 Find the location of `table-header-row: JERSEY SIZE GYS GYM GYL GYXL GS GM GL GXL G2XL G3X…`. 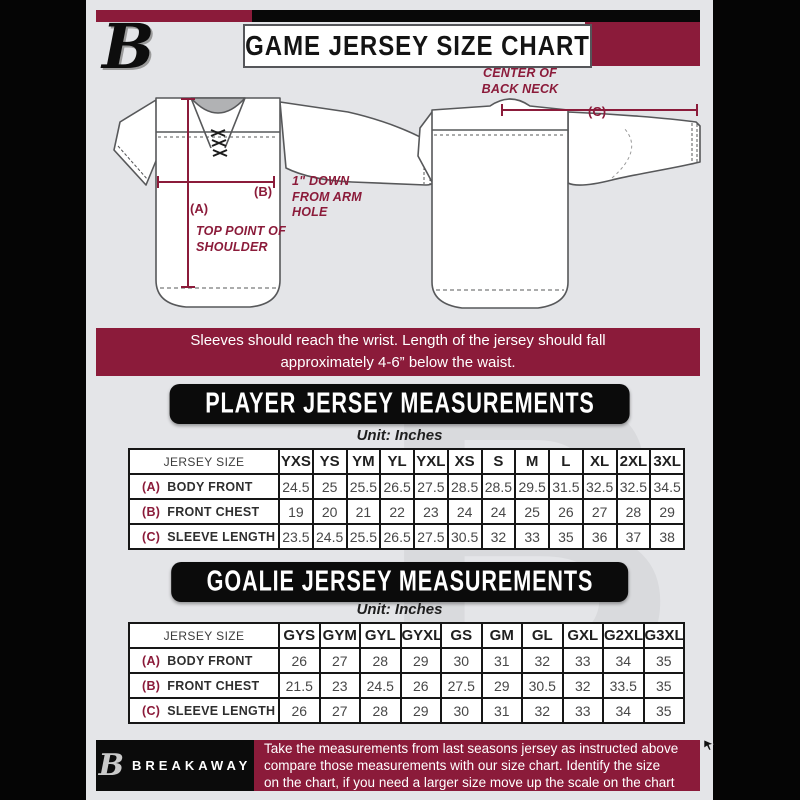

table-header-row: JERSEY SIZE GYS GYM GYL GYXL GS GM GL GXL G2XL G3X… is located at coordinates (406, 635).